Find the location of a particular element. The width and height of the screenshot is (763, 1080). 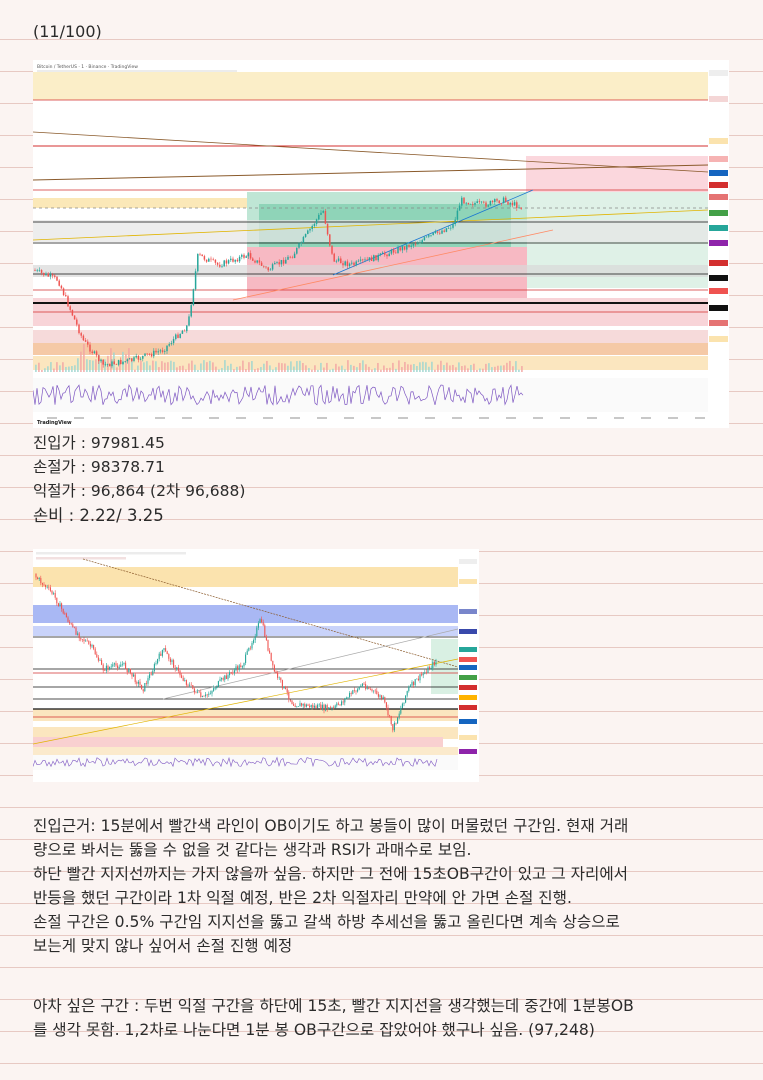

target-price: 익절가 : 96,864 (2차 96,688) is located at coordinates (139, 491).